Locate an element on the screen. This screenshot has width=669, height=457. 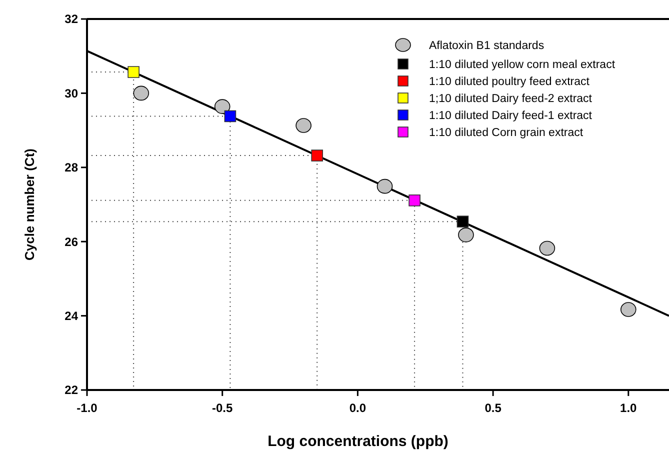
y-tick-label: 32 is located at coordinates (71, 19).